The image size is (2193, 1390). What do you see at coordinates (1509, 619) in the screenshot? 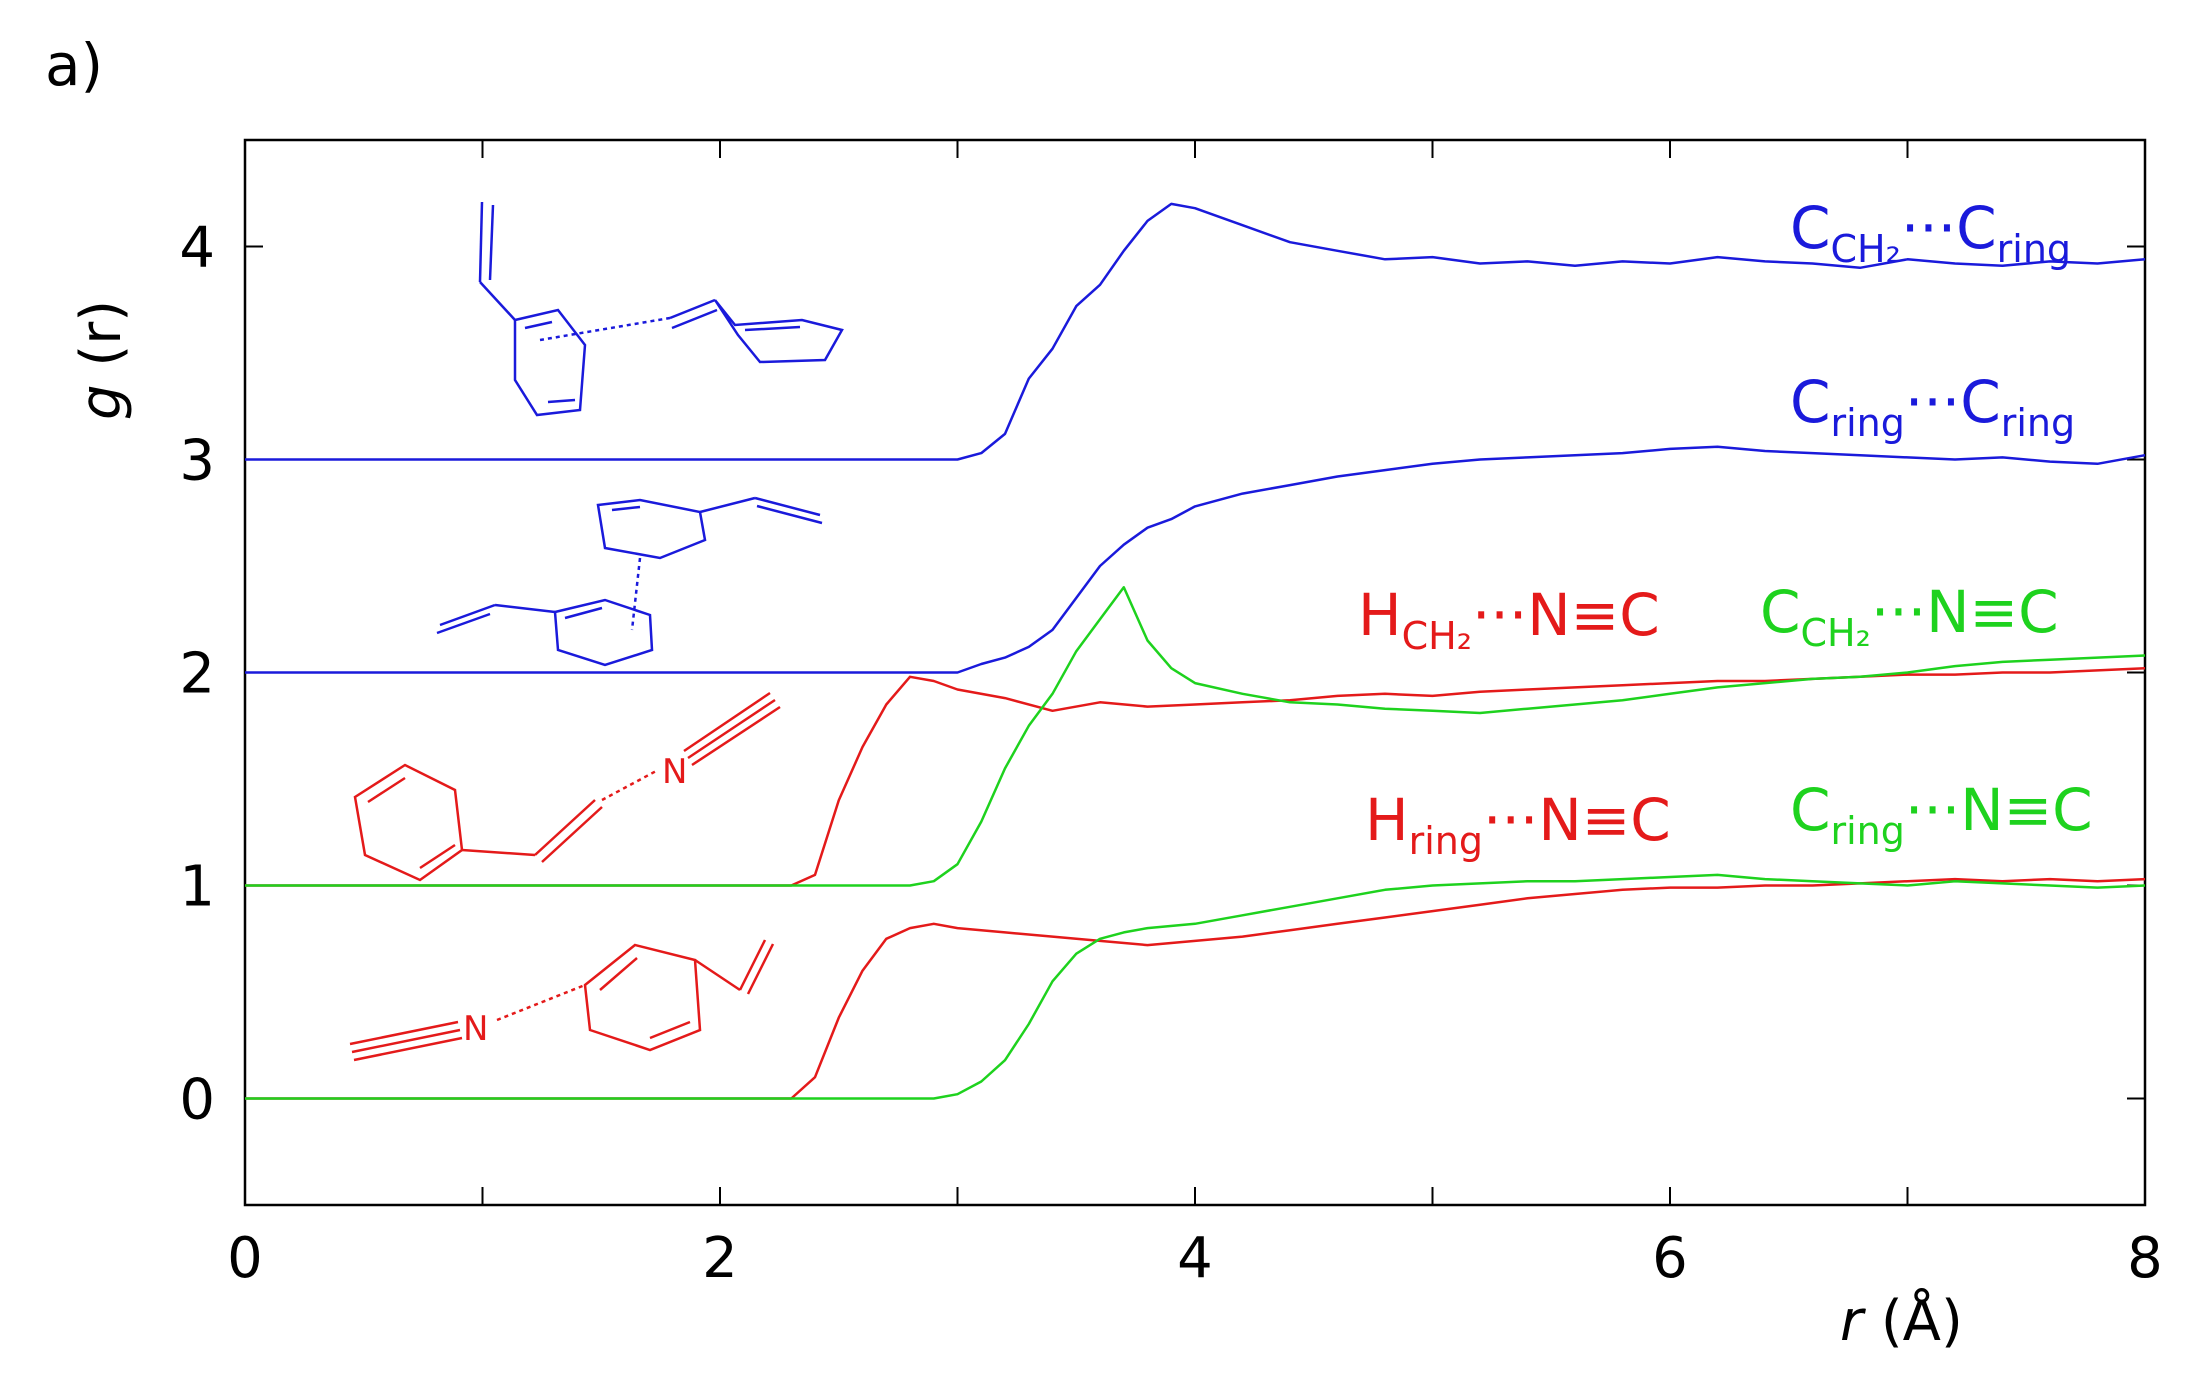
I see `label-h-ch2-nc: HCH₂···N≡C` at bounding box center [1509, 619].